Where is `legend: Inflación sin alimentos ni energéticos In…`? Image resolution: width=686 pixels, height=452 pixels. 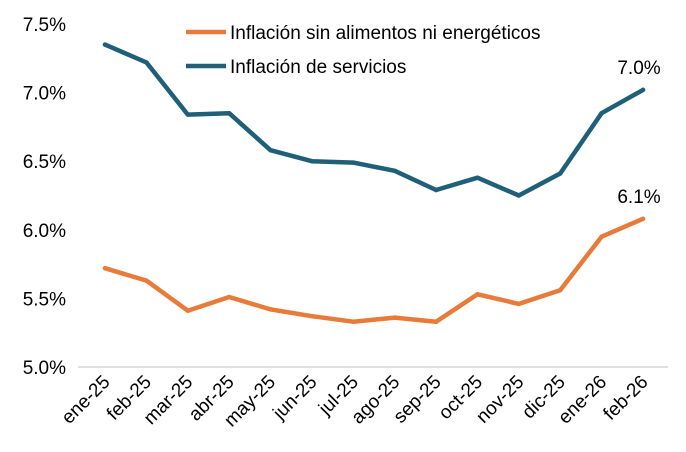
legend: Inflación sin alimentos ni energéticos In… is located at coordinates (363, 50).